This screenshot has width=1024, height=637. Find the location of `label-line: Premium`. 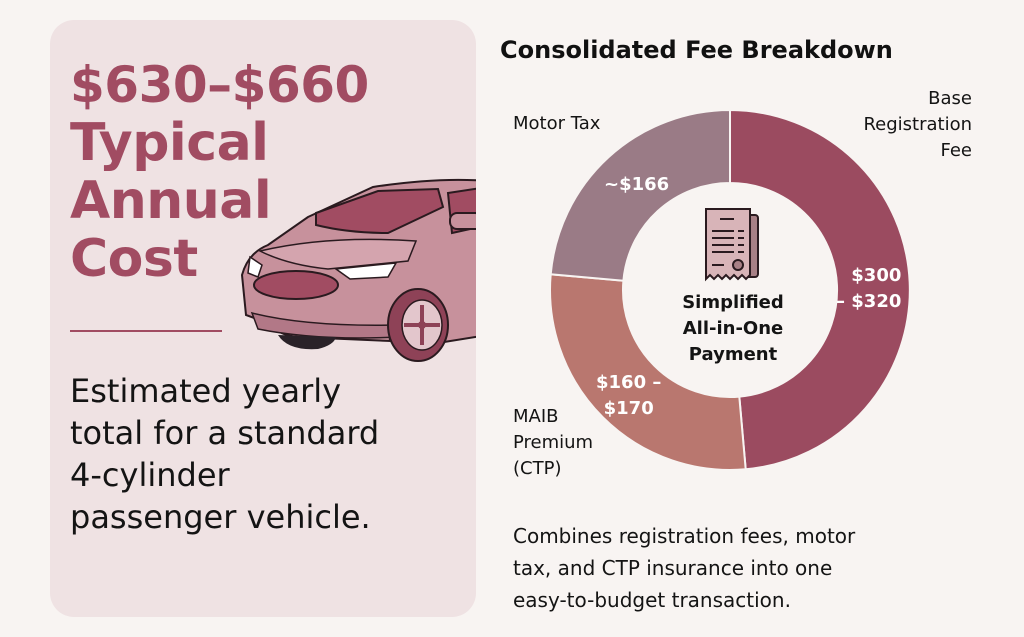

label-line: Premium is located at coordinates (553, 442).